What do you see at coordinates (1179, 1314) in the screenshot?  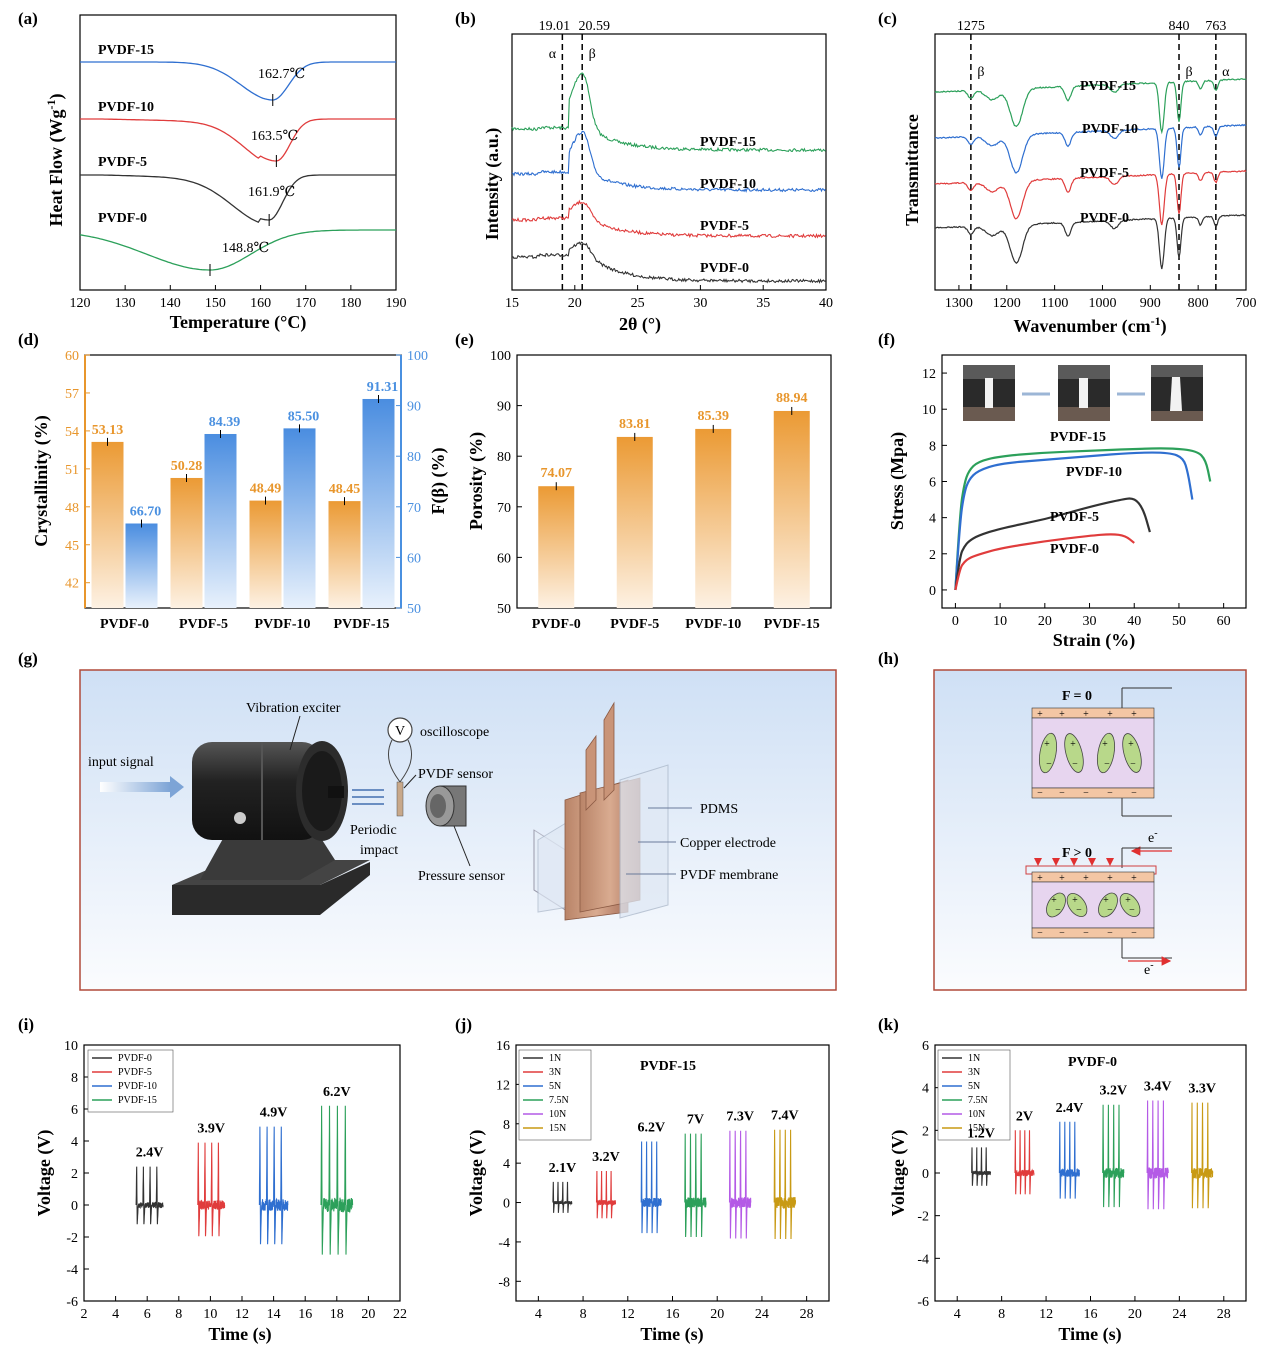 I see `x-tick-label: 24` at bounding box center [1179, 1314].